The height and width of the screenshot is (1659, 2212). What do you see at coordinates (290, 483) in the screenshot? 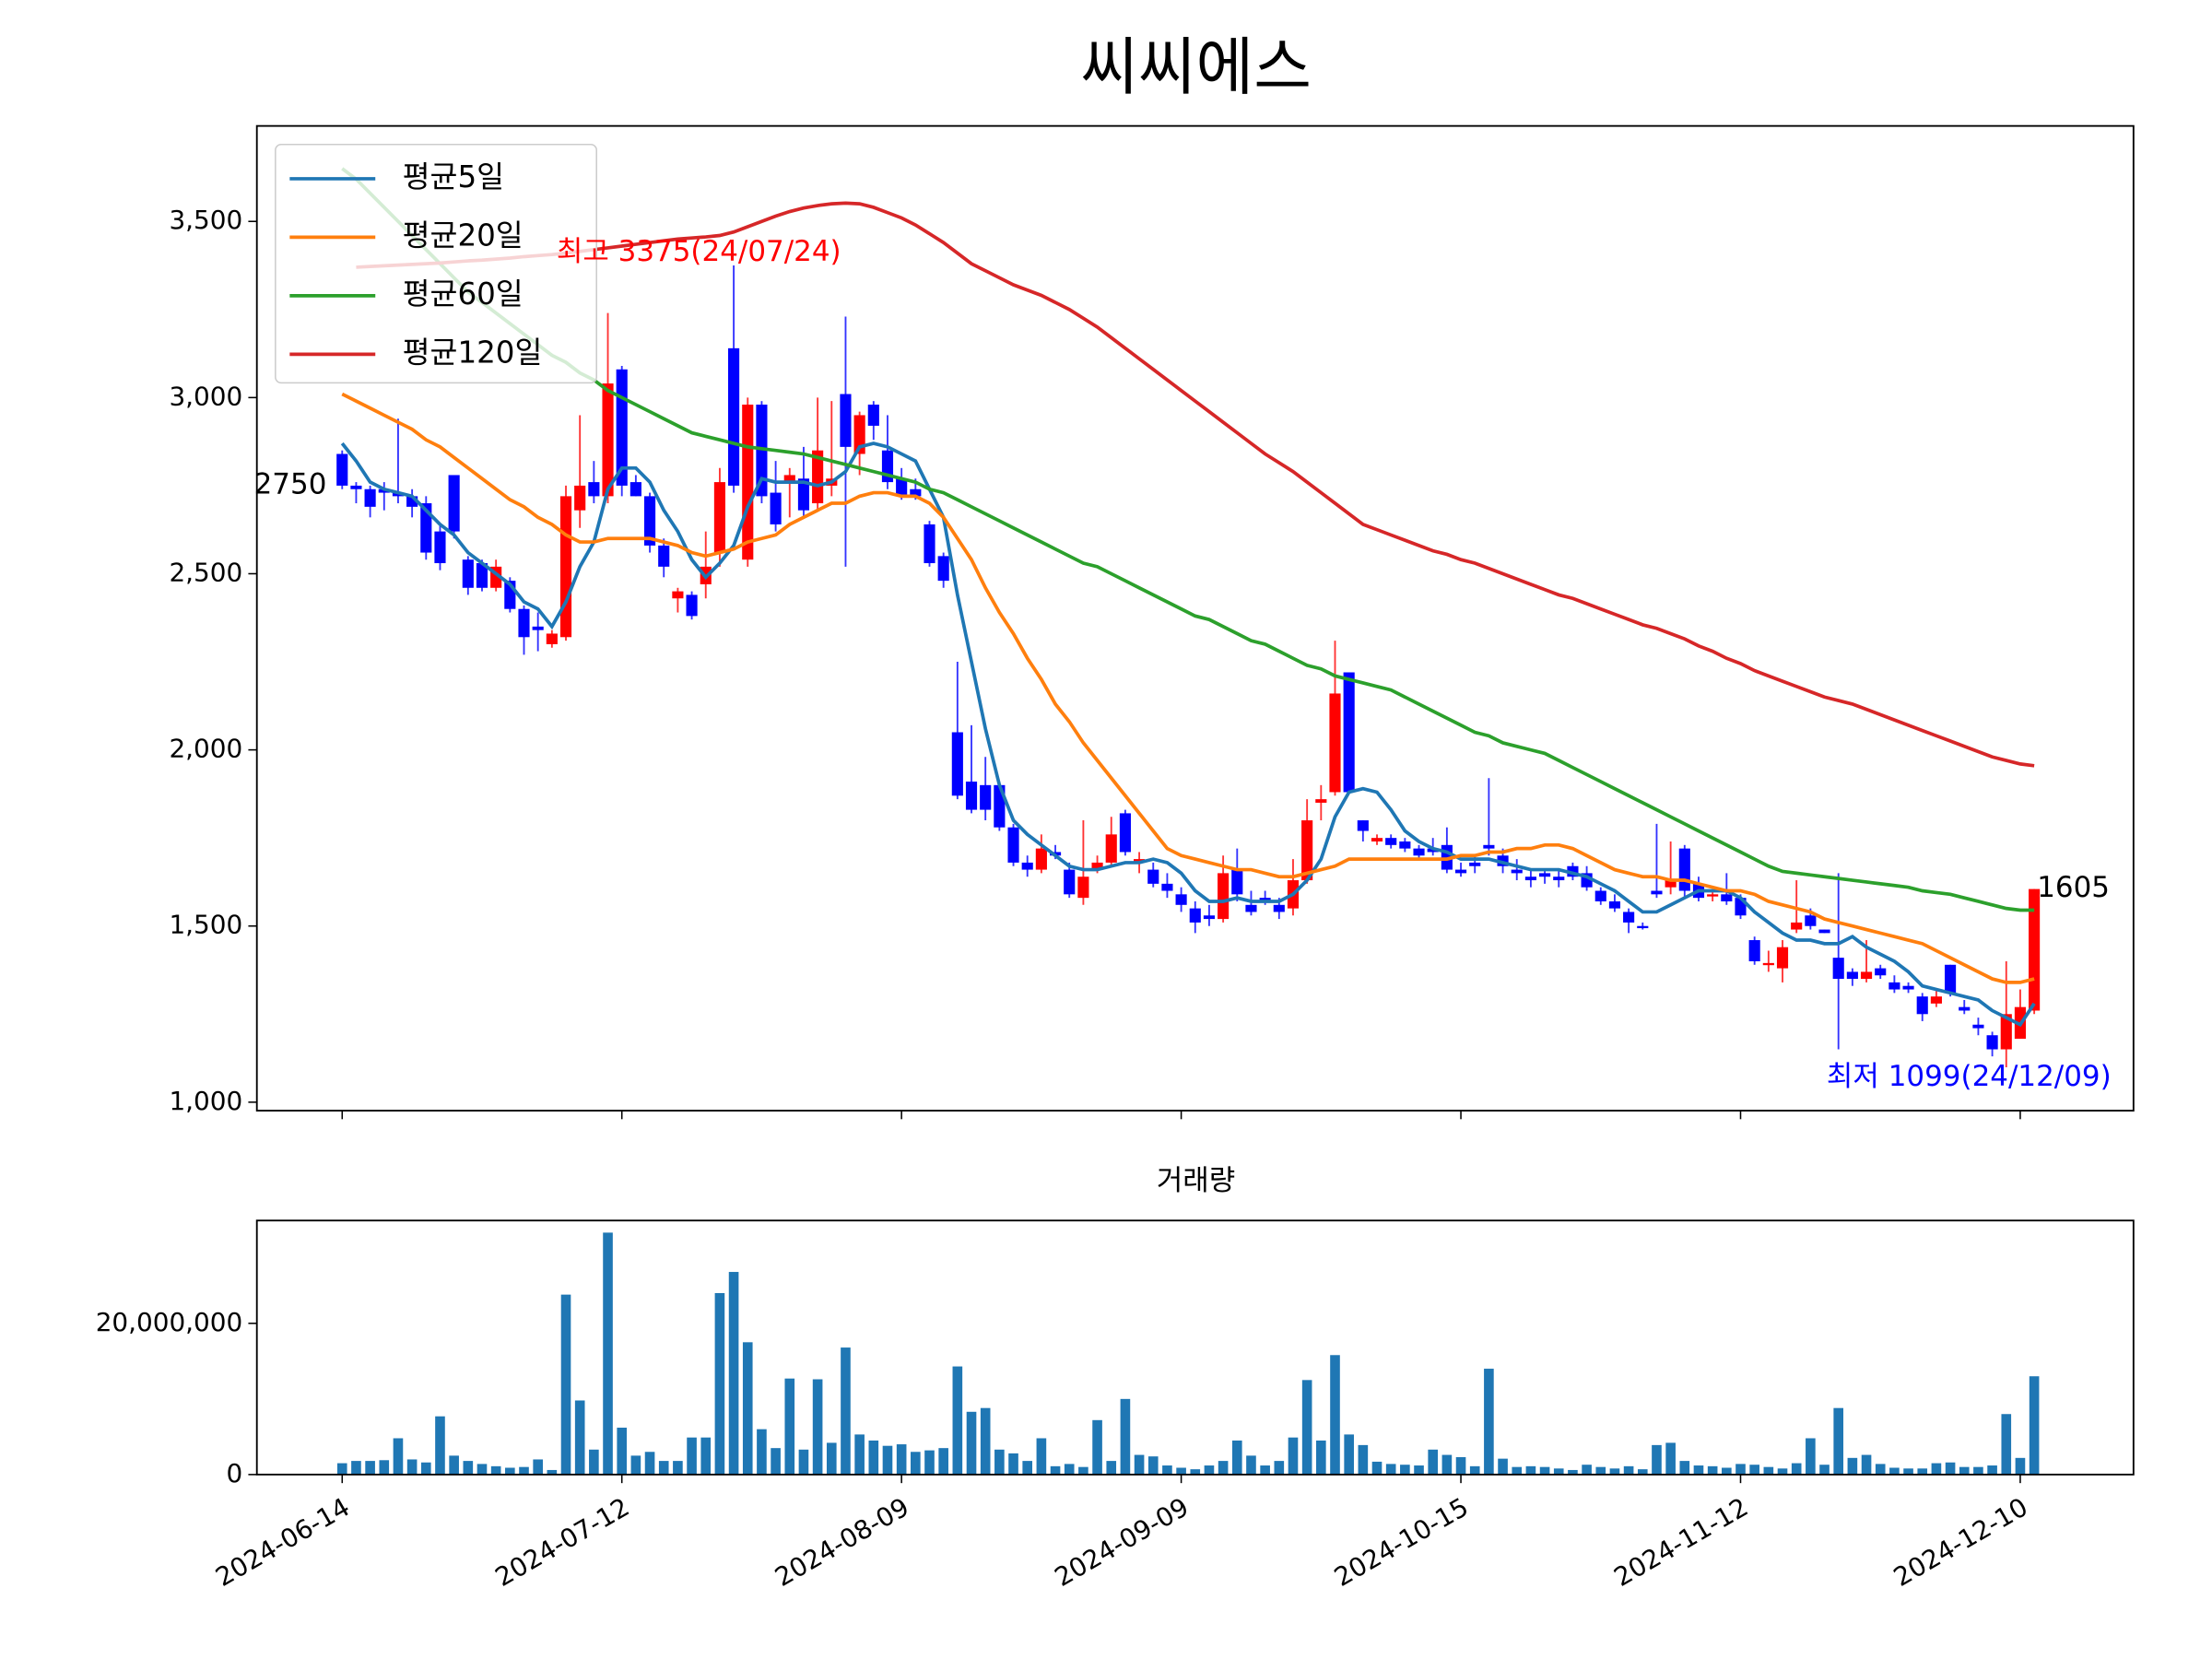
I see `first-close-label: 2750` at bounding box center [290, 483].